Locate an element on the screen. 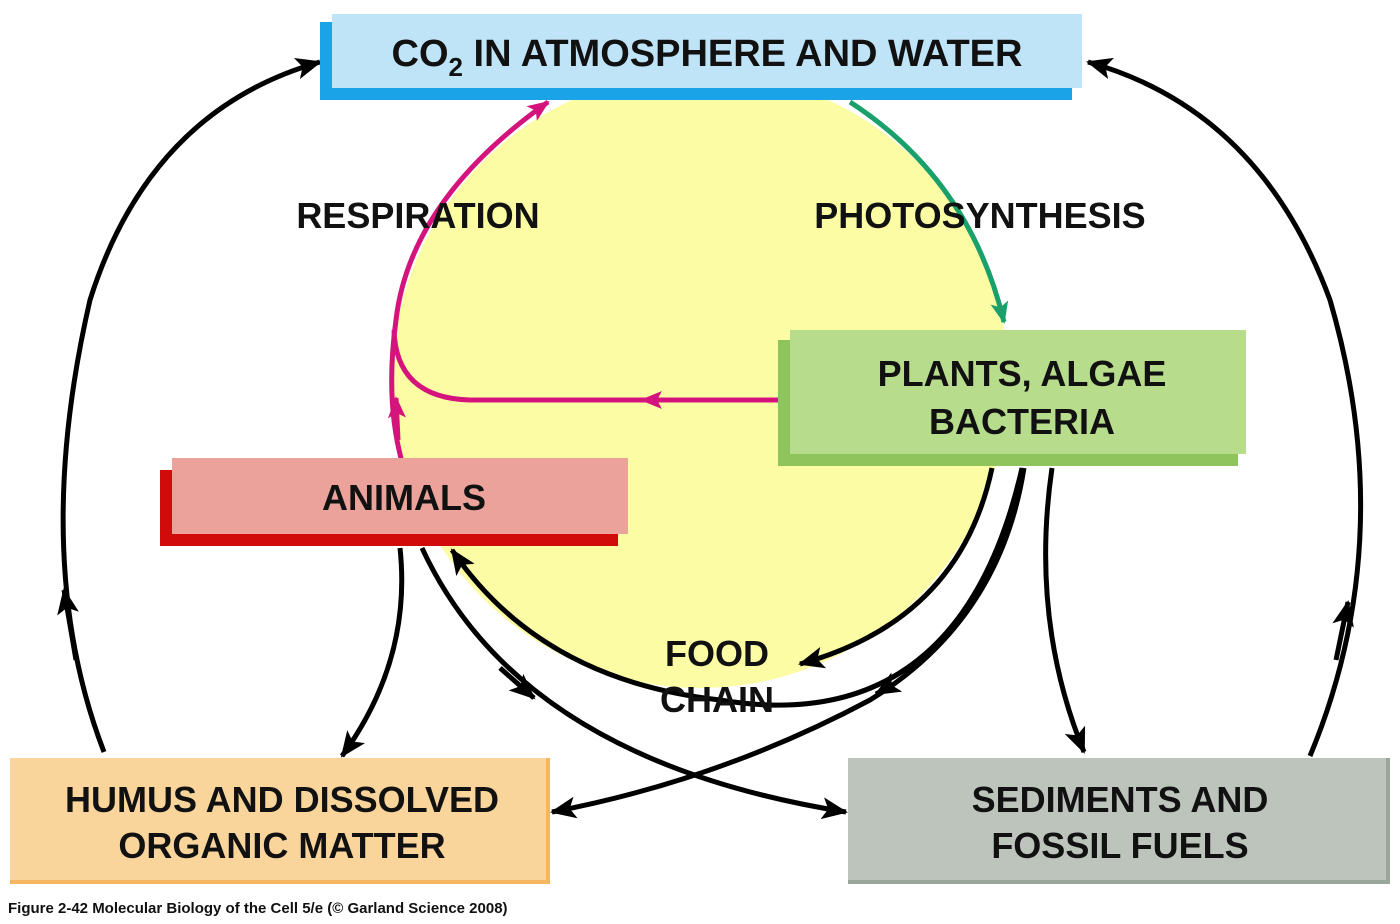  sediments-box-line2: FOSSIL FUELS is located at coordinates (1119, 845).